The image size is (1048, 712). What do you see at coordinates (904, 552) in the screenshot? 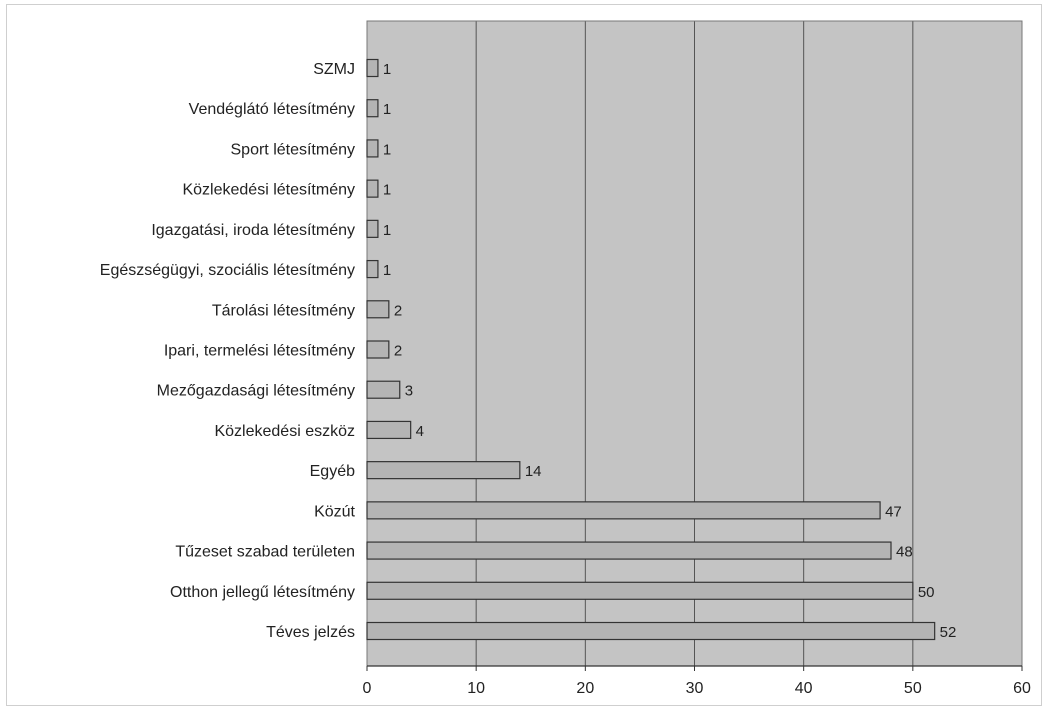
I see `data-label: 48` at bounding box center [904, 552].